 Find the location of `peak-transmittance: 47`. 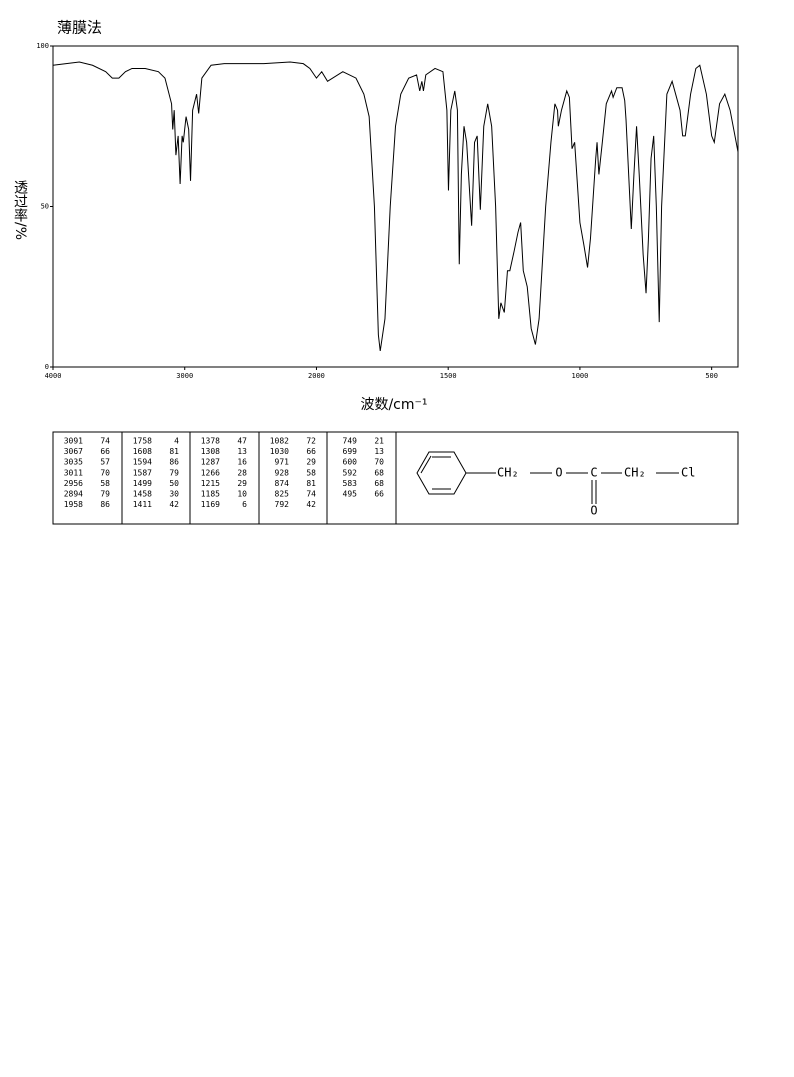

peak-transmittance: 47 is located at coordinates (242, 441).